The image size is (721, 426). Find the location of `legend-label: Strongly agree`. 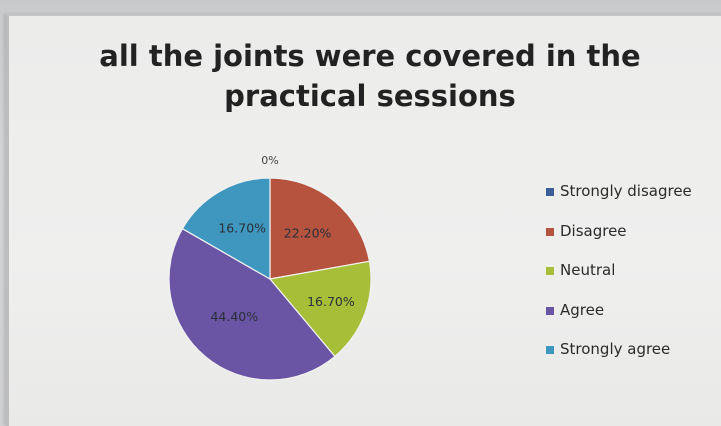

legend-label: Strongly agree is located at coordinates (615, 349).